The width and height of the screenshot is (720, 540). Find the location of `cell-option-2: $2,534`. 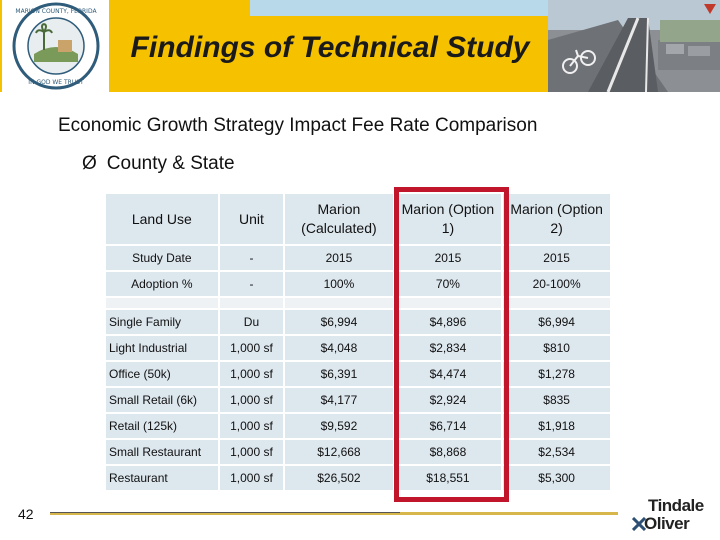

cell-option-2: $2,534 is located at coordinates (556, 452).